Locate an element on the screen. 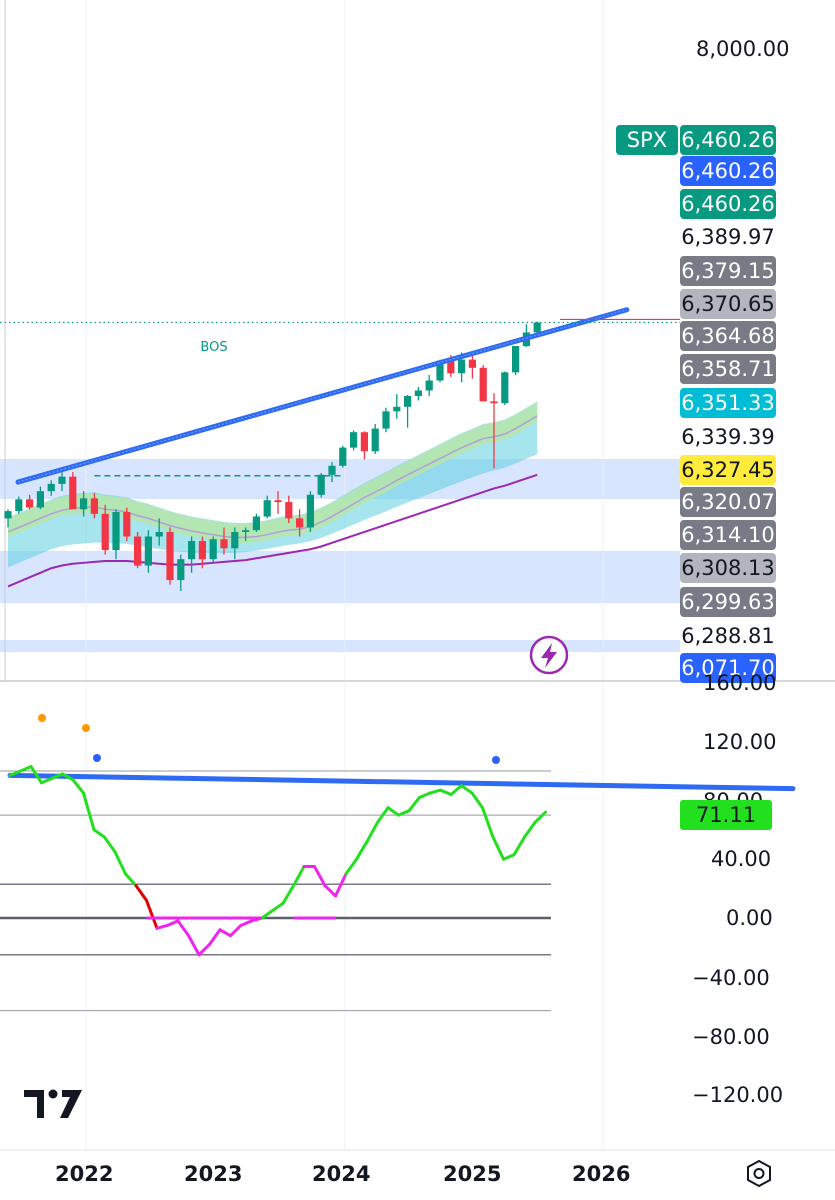  price-tag: 6,351.33 is located at coordinates (728, 403).